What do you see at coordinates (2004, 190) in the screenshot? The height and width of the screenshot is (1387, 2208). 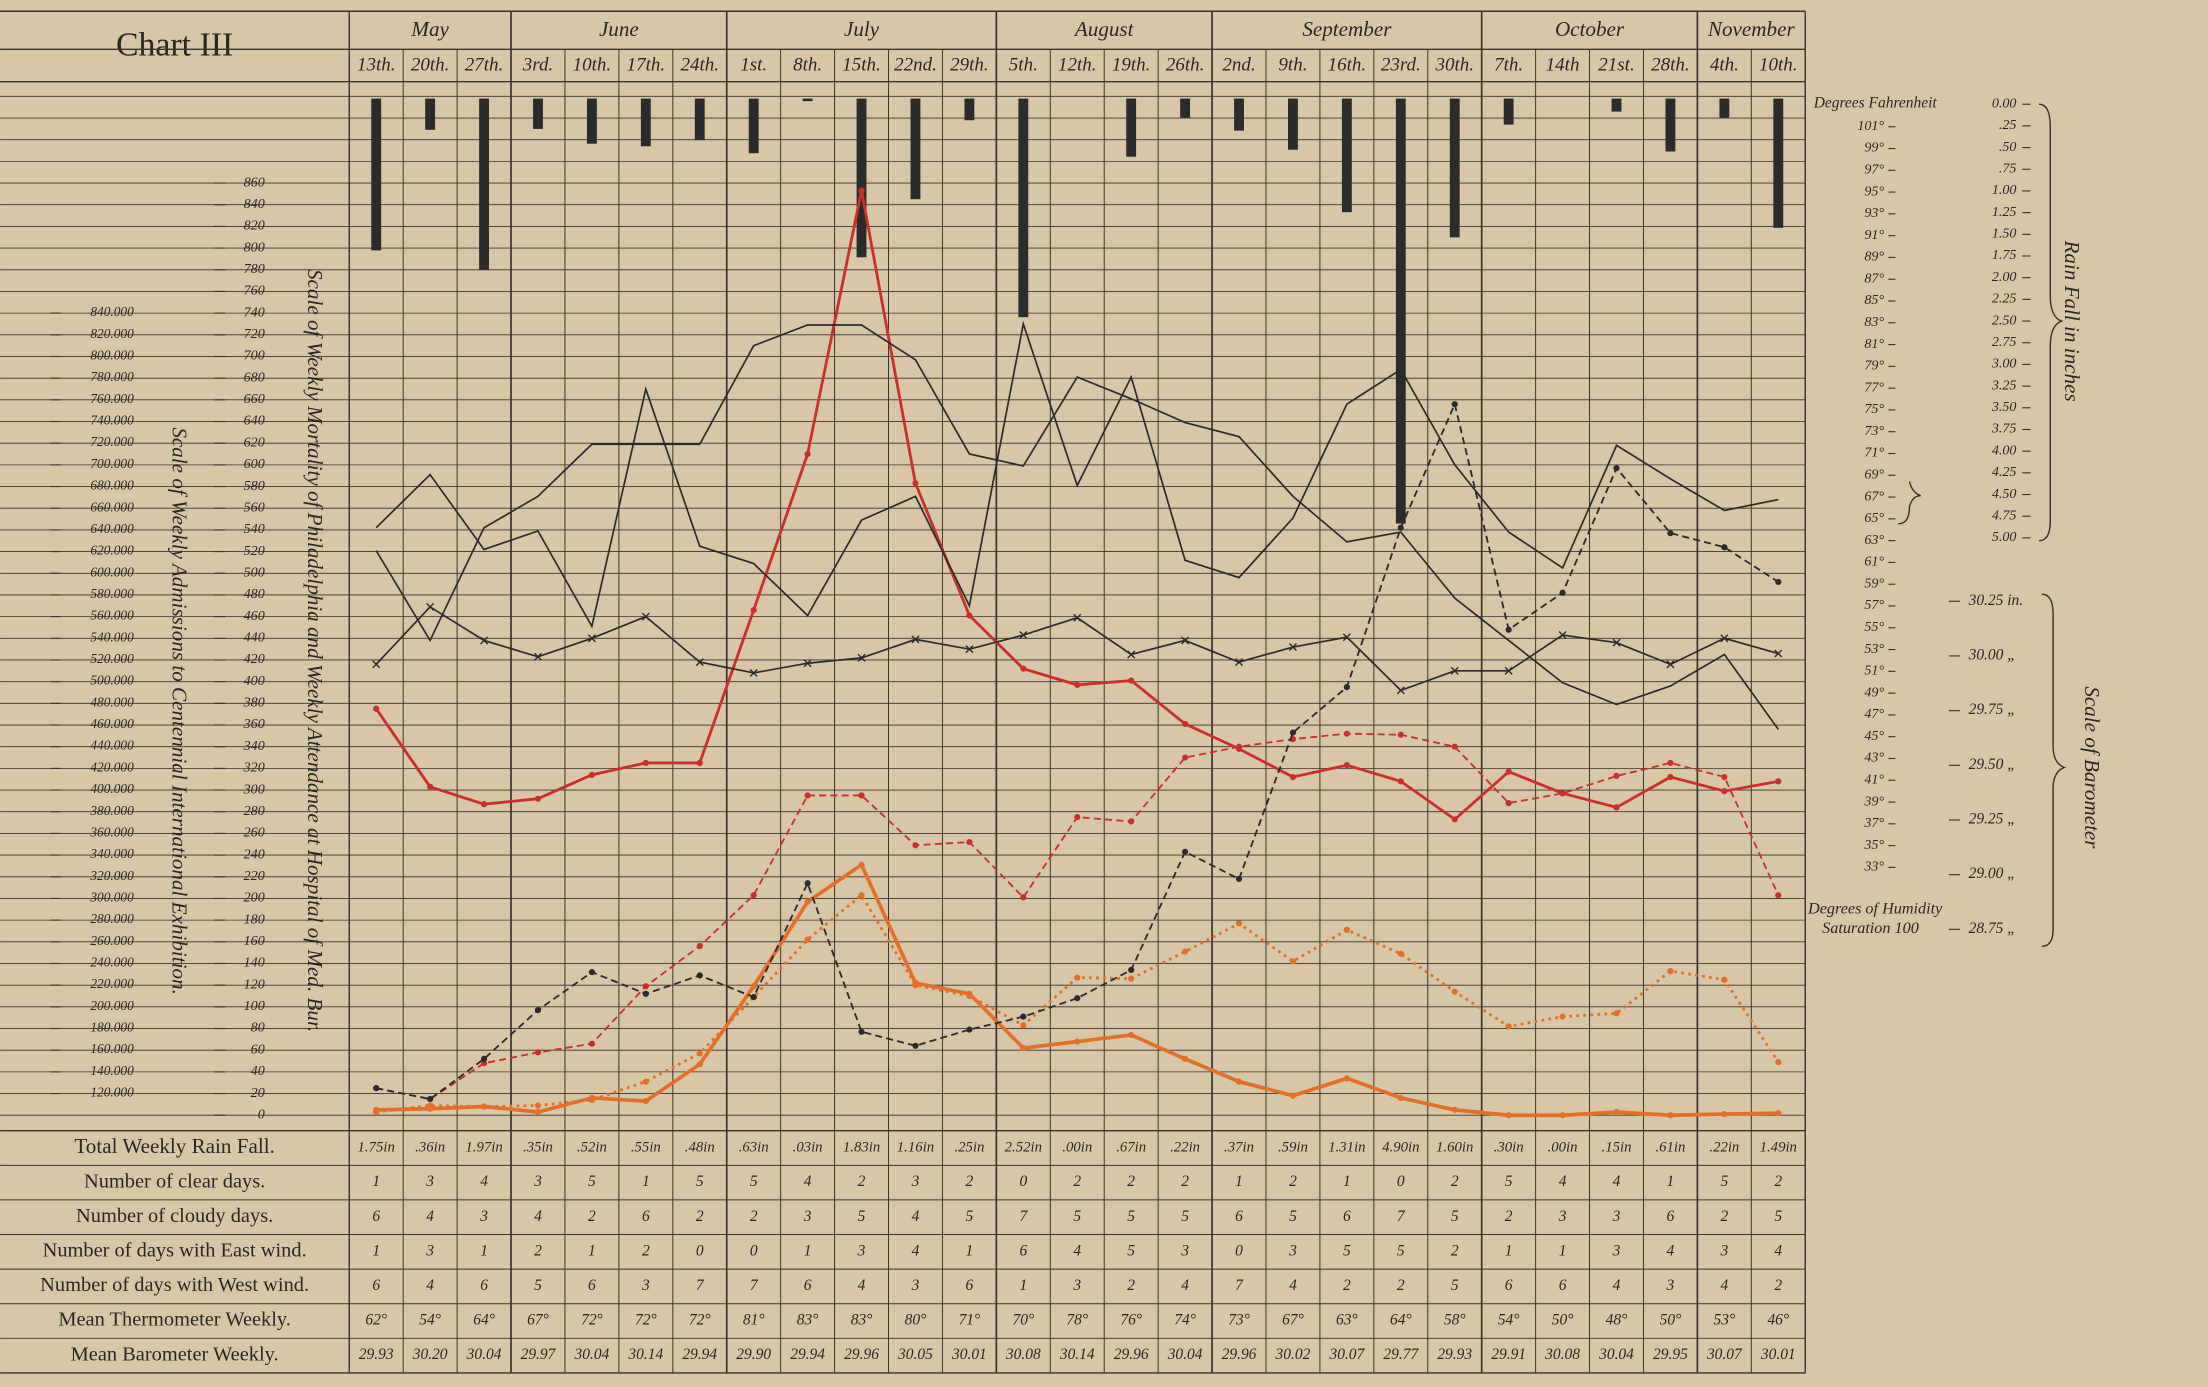 I see `rain-tick-label: 1.00` at bounding box center [2004, 190].